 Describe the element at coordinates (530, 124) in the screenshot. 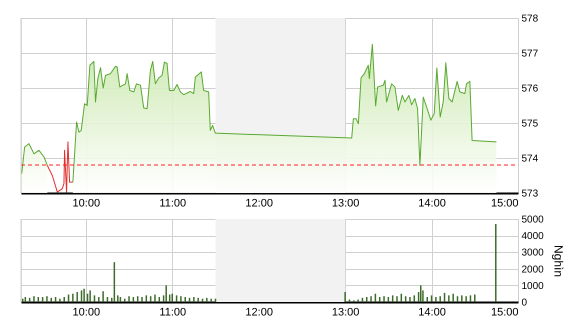

I see `y-tick-label: 575` at that location.